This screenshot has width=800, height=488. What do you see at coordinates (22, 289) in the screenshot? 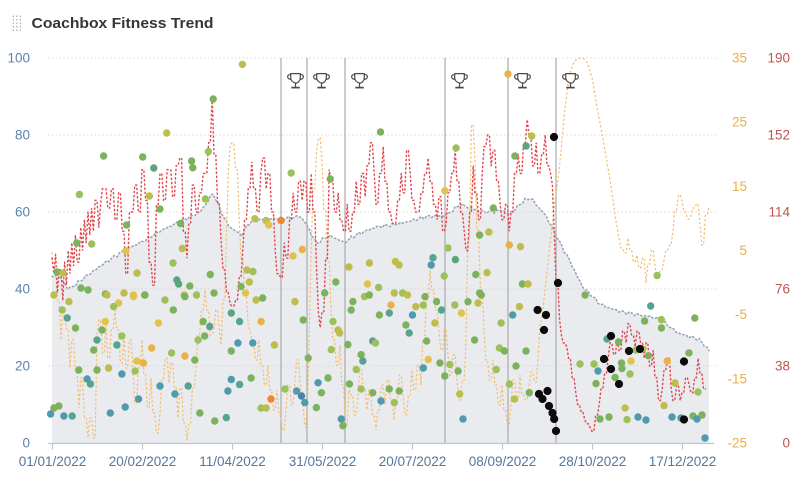
I see `svg-text: 40` at bounding box center [22, 289].